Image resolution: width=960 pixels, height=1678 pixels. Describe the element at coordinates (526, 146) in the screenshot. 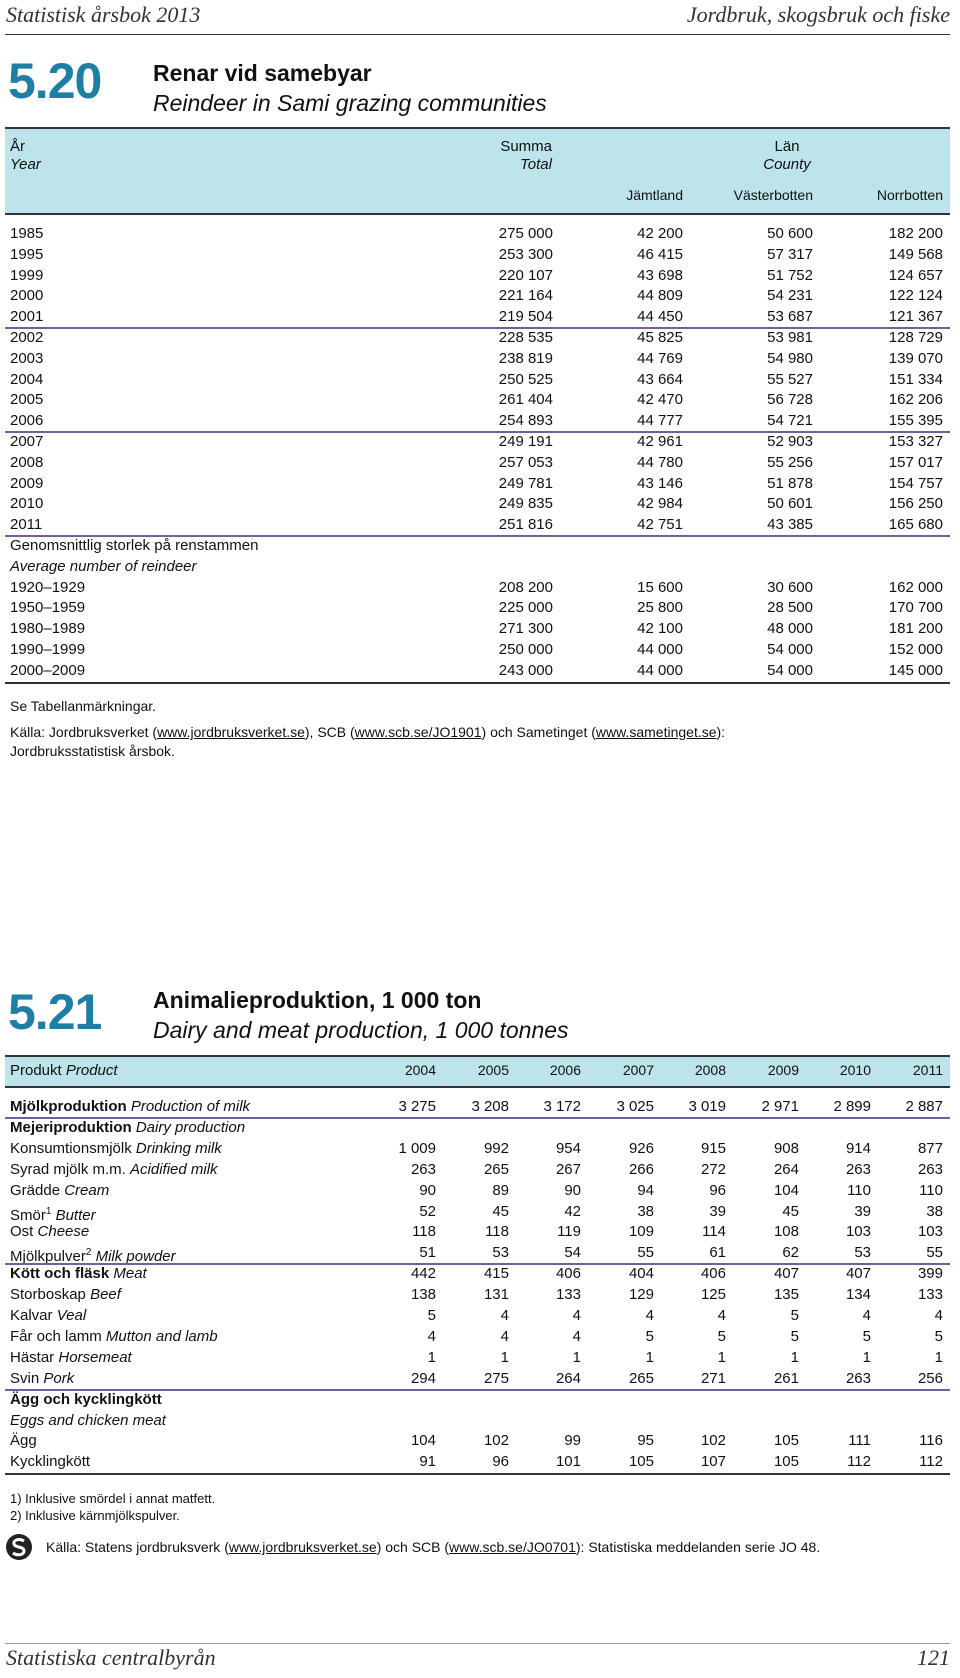

I see `cell: Summa` at that location.